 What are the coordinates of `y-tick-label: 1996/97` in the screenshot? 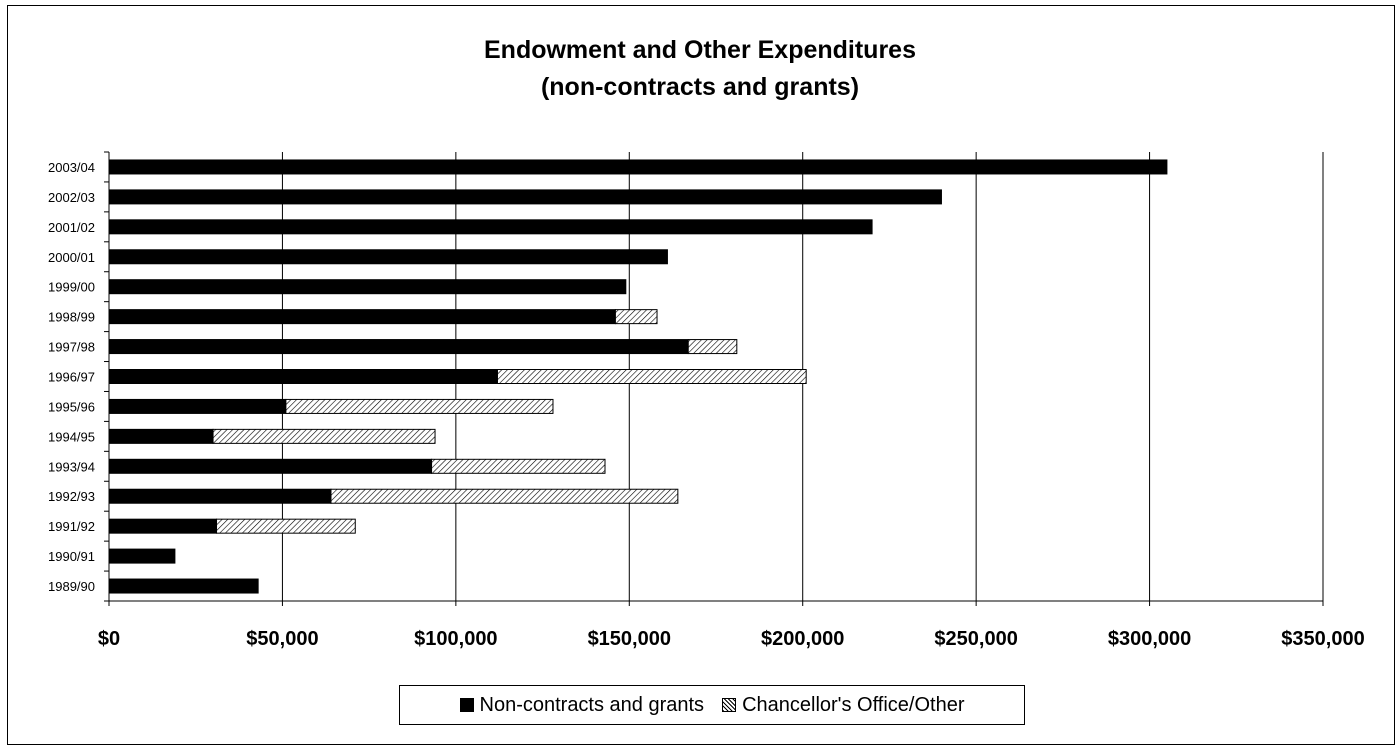 It's located at (71, 377).